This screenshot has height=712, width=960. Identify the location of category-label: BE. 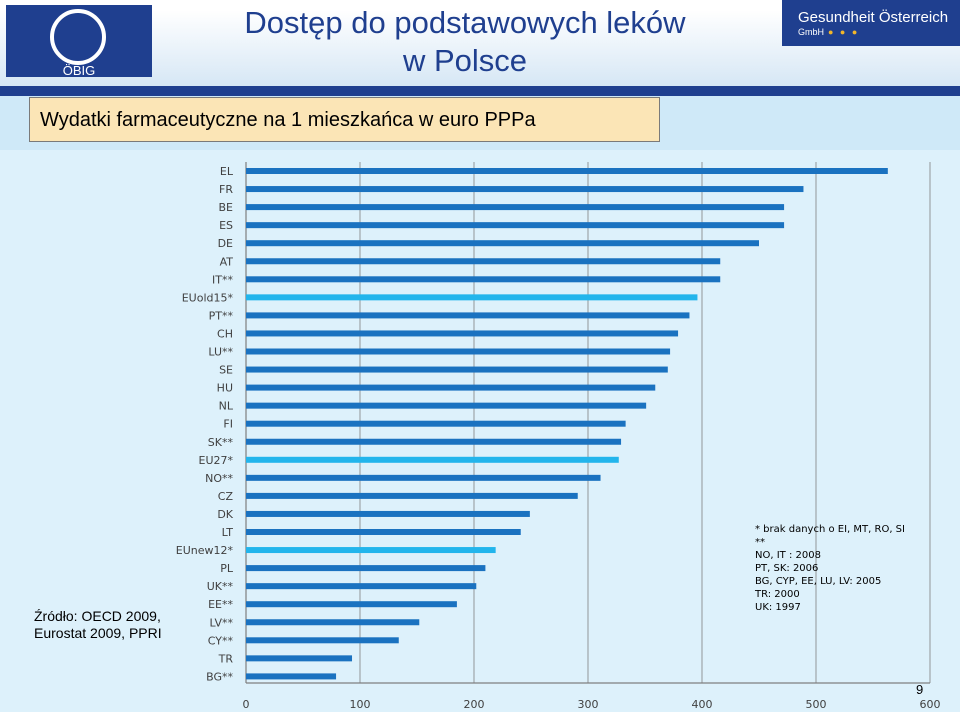
(226, 207).